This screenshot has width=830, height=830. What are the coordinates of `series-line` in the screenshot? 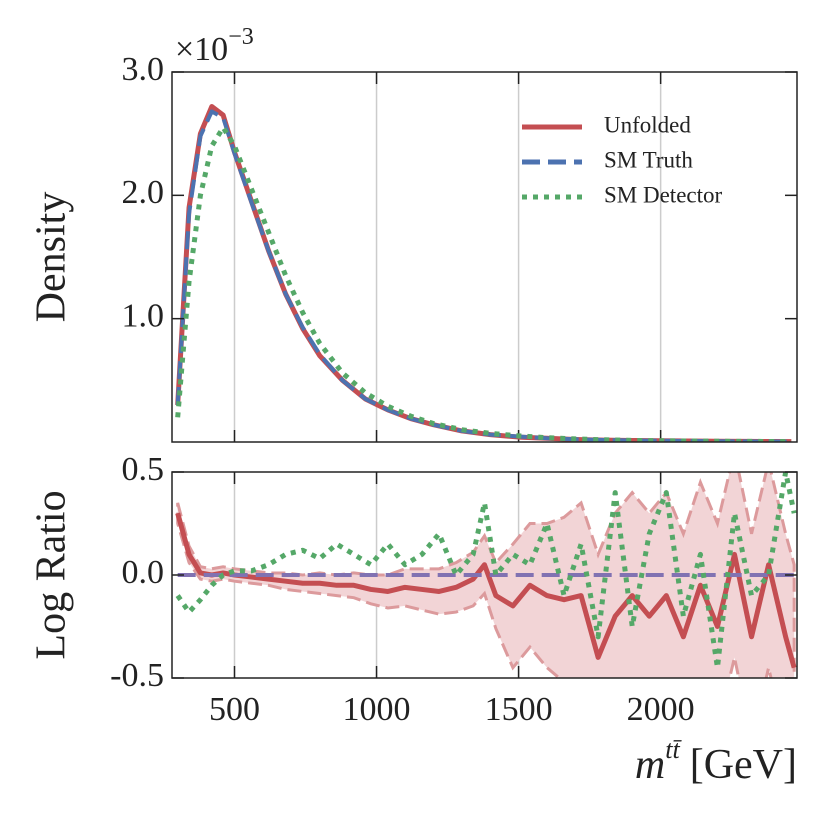 It's located at (486, 590).